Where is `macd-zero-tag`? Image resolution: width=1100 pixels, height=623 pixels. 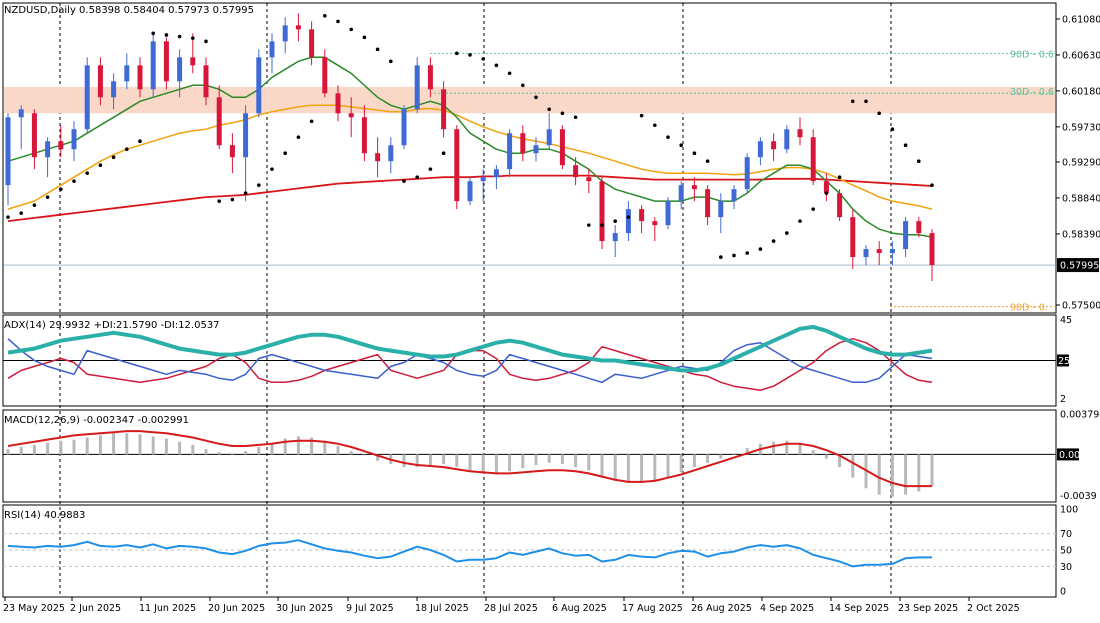 macd-zero-tag is located at coordinates (1068, 454).